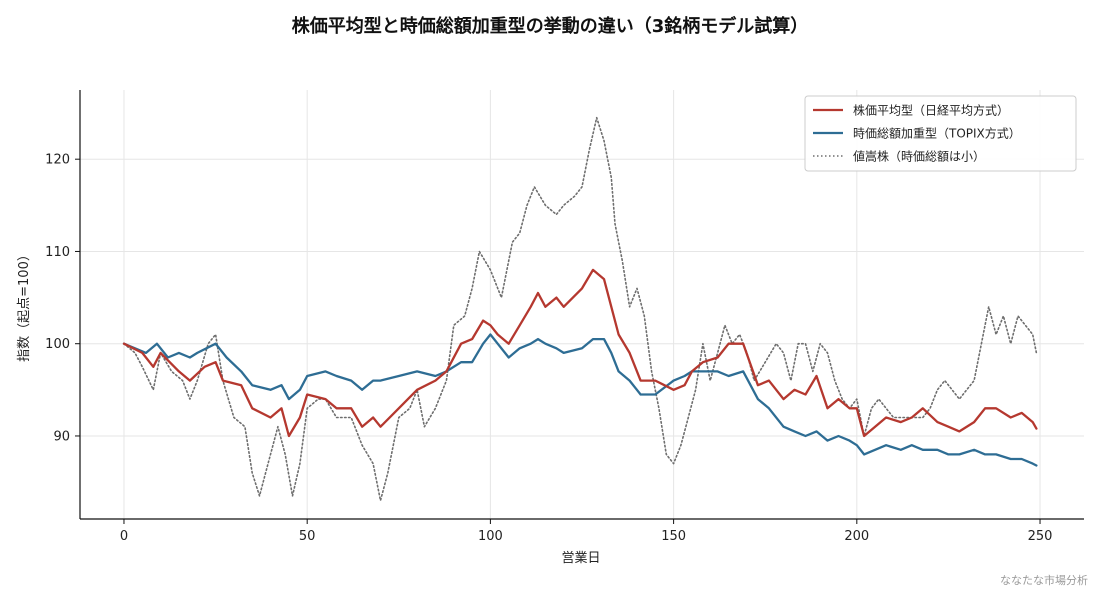 Image resolution: width=1100 pixels, height=594 pixels. What do you see at coordinates (550, 26) in the screenshot?
I see `chart-title: 株価平均型と時価総額加重型の挙動の違い（3銘柄モデル試算）` at bounding box center [550, 26].